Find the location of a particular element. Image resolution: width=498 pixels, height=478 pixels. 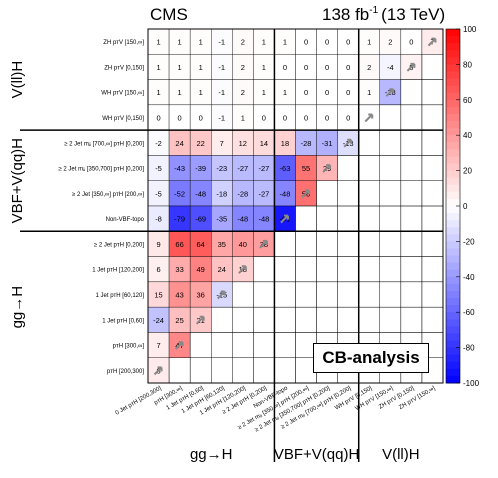

cell-value: -52 is located at coordinates (179, 193).